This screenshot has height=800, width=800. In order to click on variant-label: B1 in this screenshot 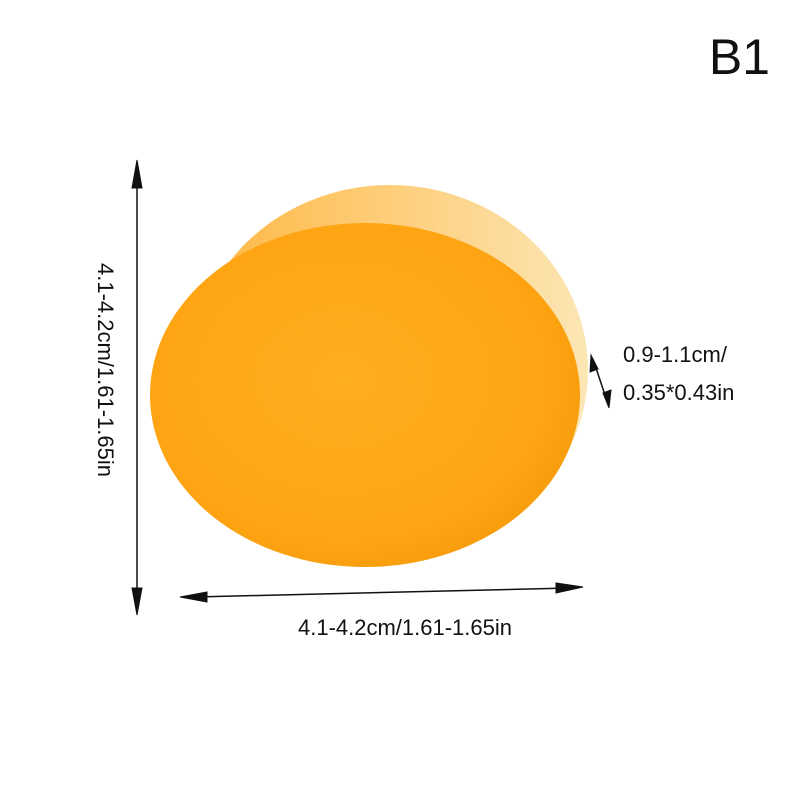, I will do `click(739, 57)`.